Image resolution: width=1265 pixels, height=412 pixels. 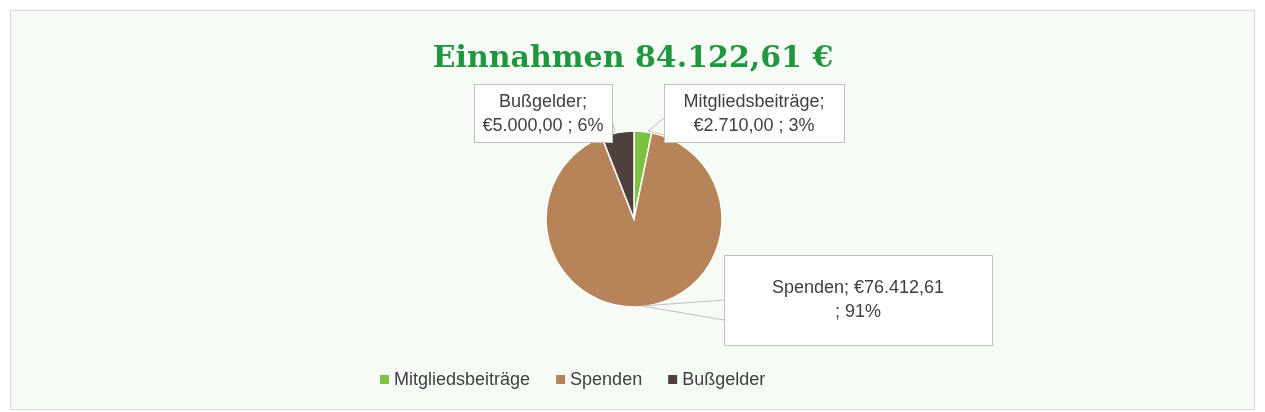 What do you see at coordinates (543, 113) in the screenshot?
I see `data-label: Bußgelder; €5.000,00 ; 6%` at bounding box center [543, 113].